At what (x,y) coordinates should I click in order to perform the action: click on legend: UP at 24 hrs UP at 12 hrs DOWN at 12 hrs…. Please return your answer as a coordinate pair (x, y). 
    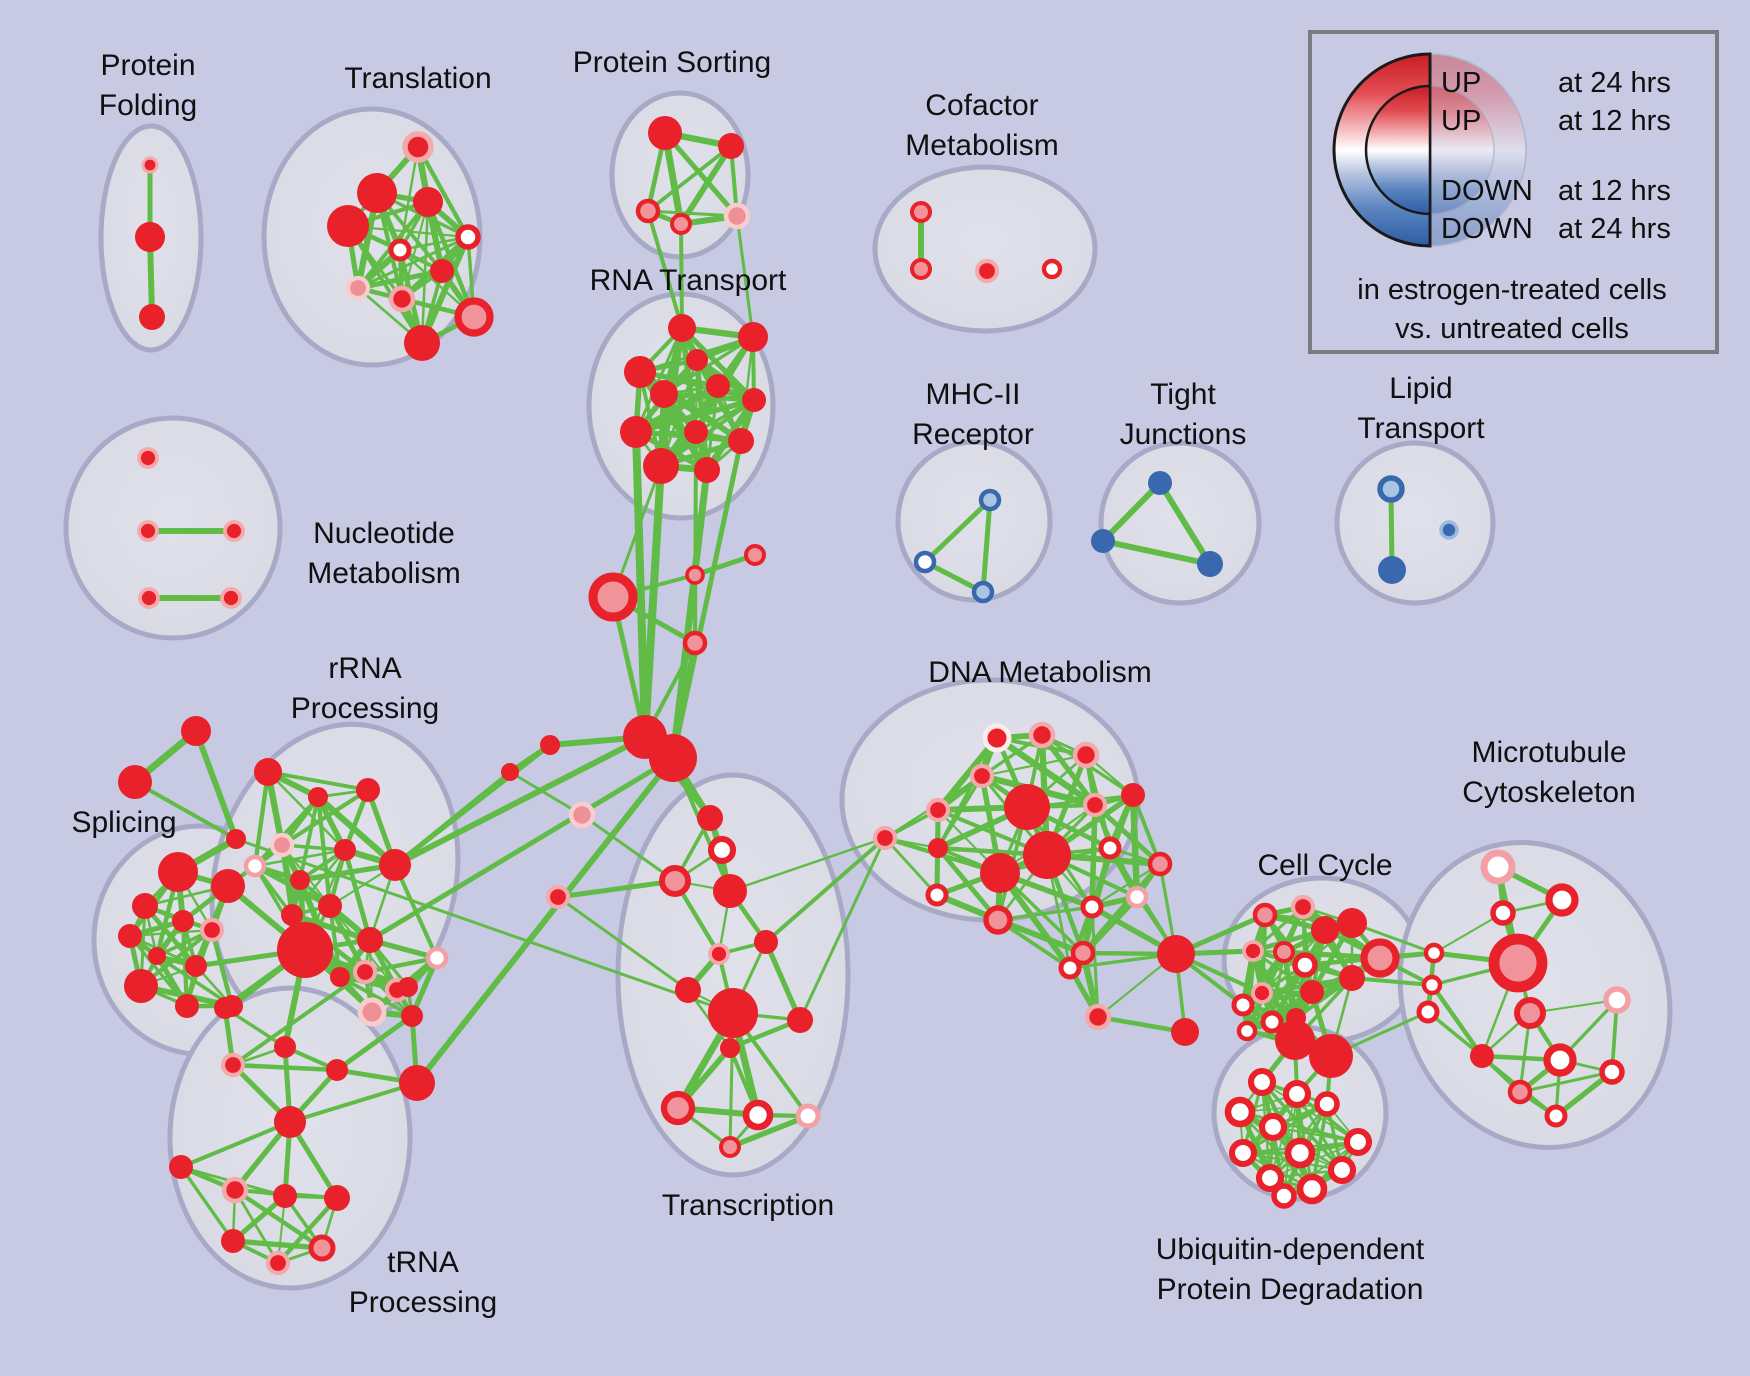
    Looking at the image, I should click on (1513, 192).